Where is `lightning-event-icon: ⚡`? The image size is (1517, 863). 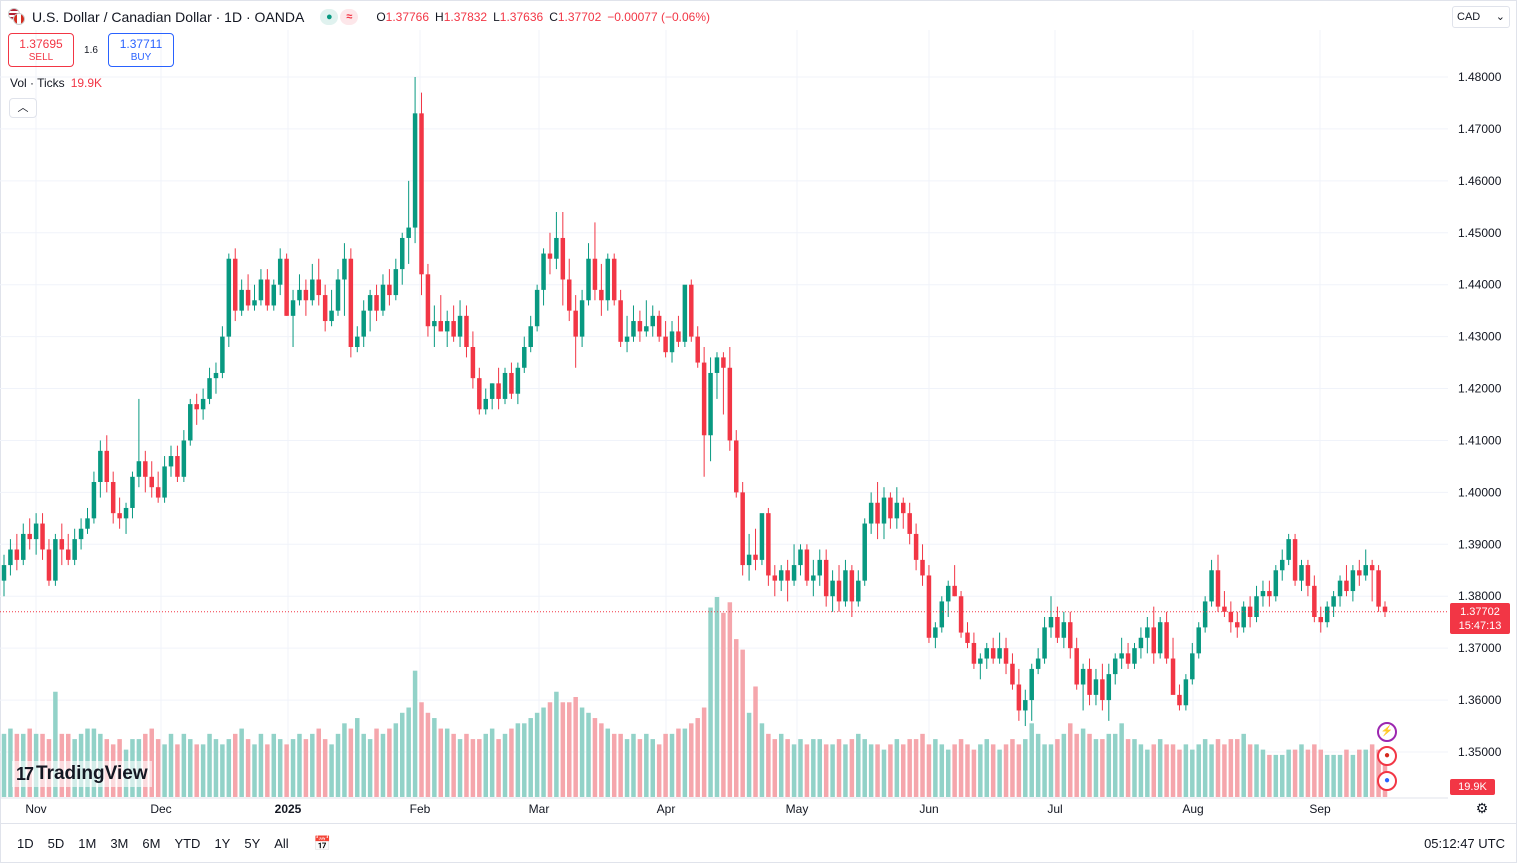 lightning-event-icon: ⚡ is located at coordinates (1387, 732).